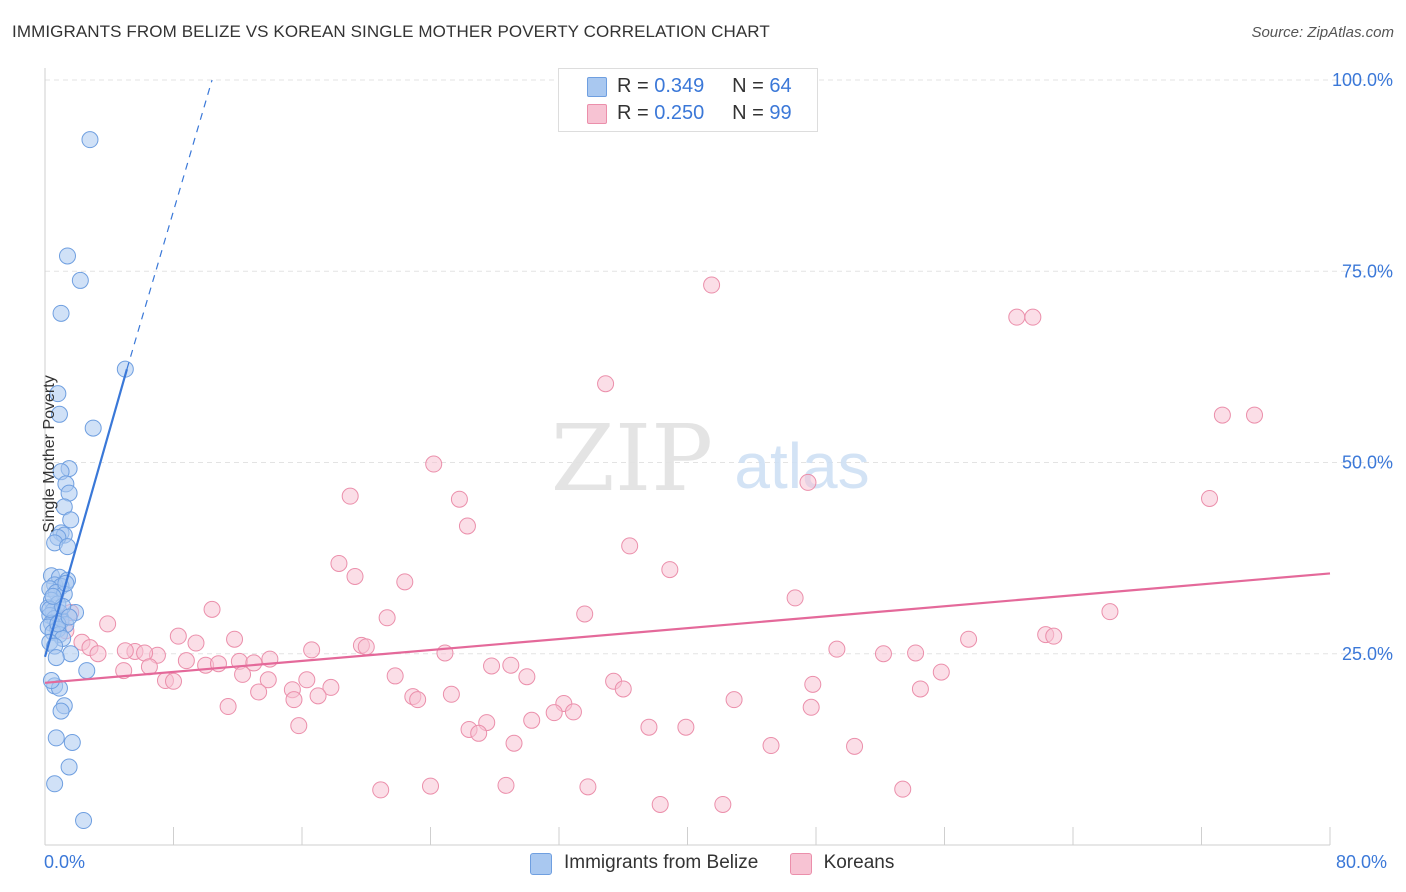 Image resolution: width=1406 pixels, height=892 pixels. I want to click on legend-r-label-belize: R =, so click(633, 86).